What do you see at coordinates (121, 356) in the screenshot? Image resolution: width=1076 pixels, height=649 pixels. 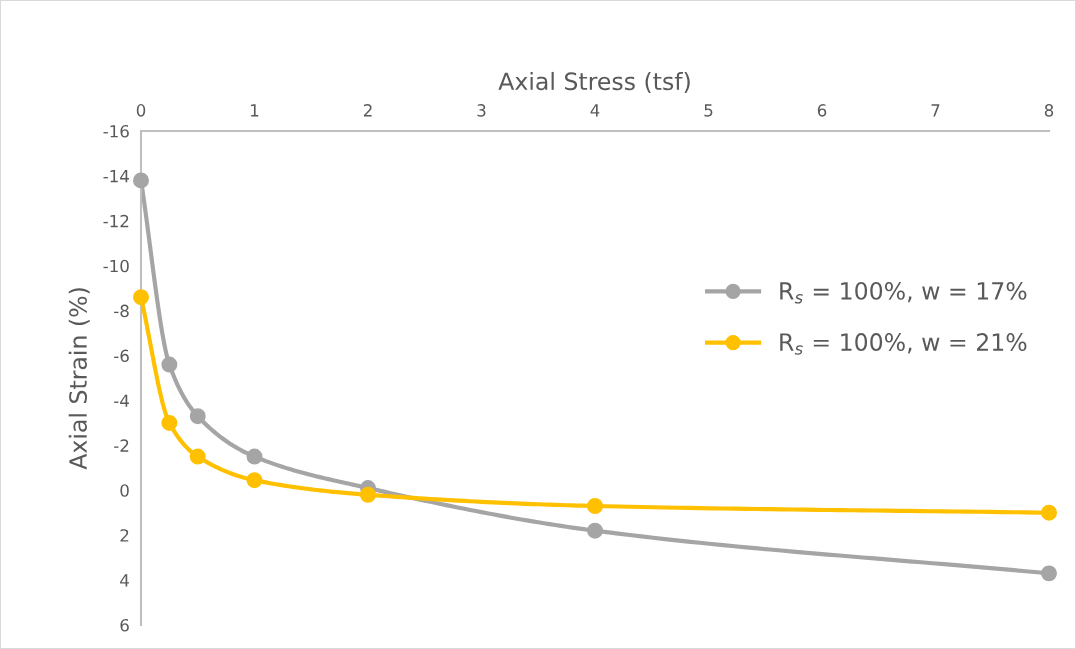 I see `y-tick-label: -6` at bounding box center [121, 356].